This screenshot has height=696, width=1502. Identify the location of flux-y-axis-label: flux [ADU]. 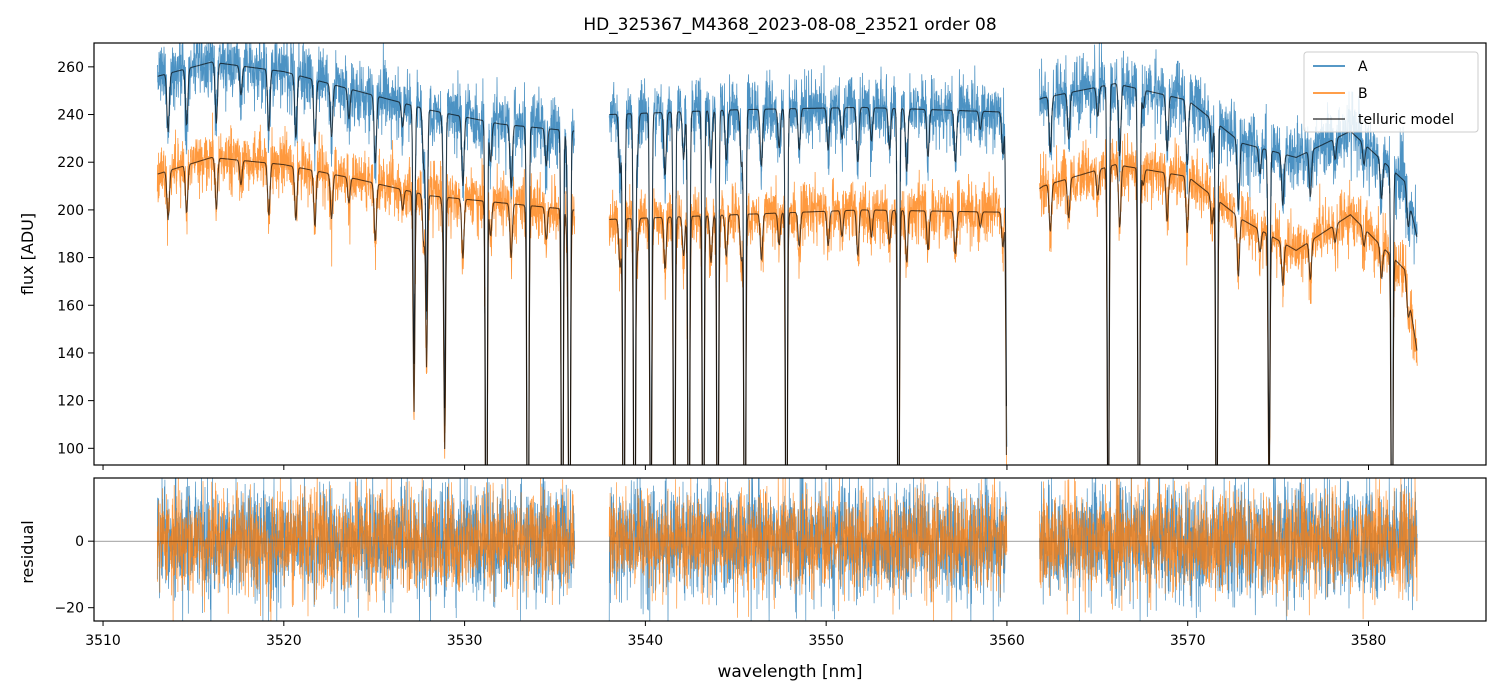
(27, 254).